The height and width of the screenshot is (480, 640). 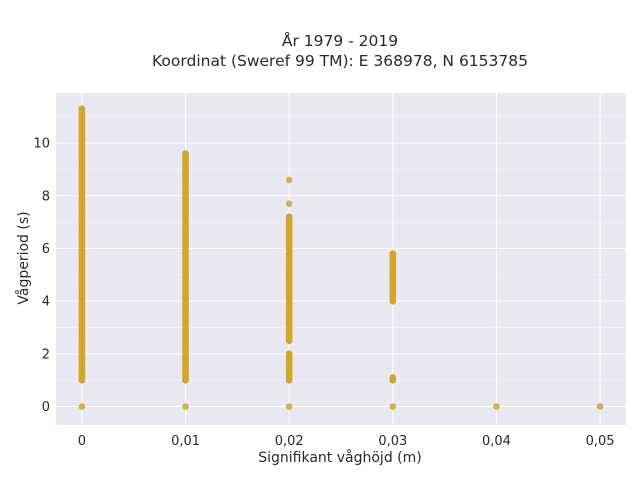 What do you see at coordinates (46, 249) in the screenshot?
I see `y-tick-label: 6` at bounding box center [46, 249].